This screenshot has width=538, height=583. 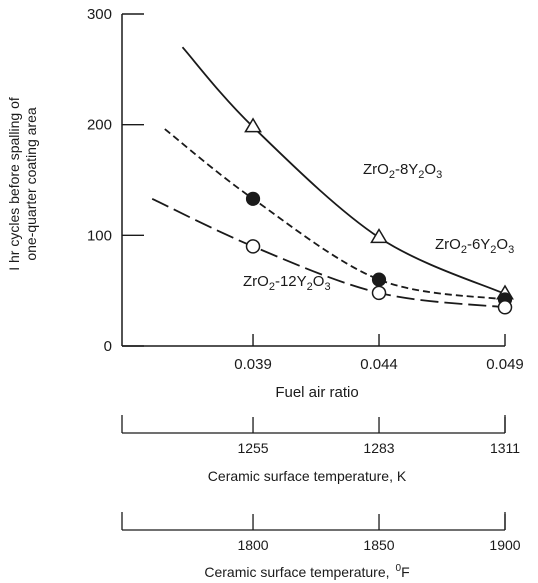 What do you see at coordinates (252, 545) in the screenshot?
I see `fahrenheit-tick-label: 1800` at bounding box center [252, 545].